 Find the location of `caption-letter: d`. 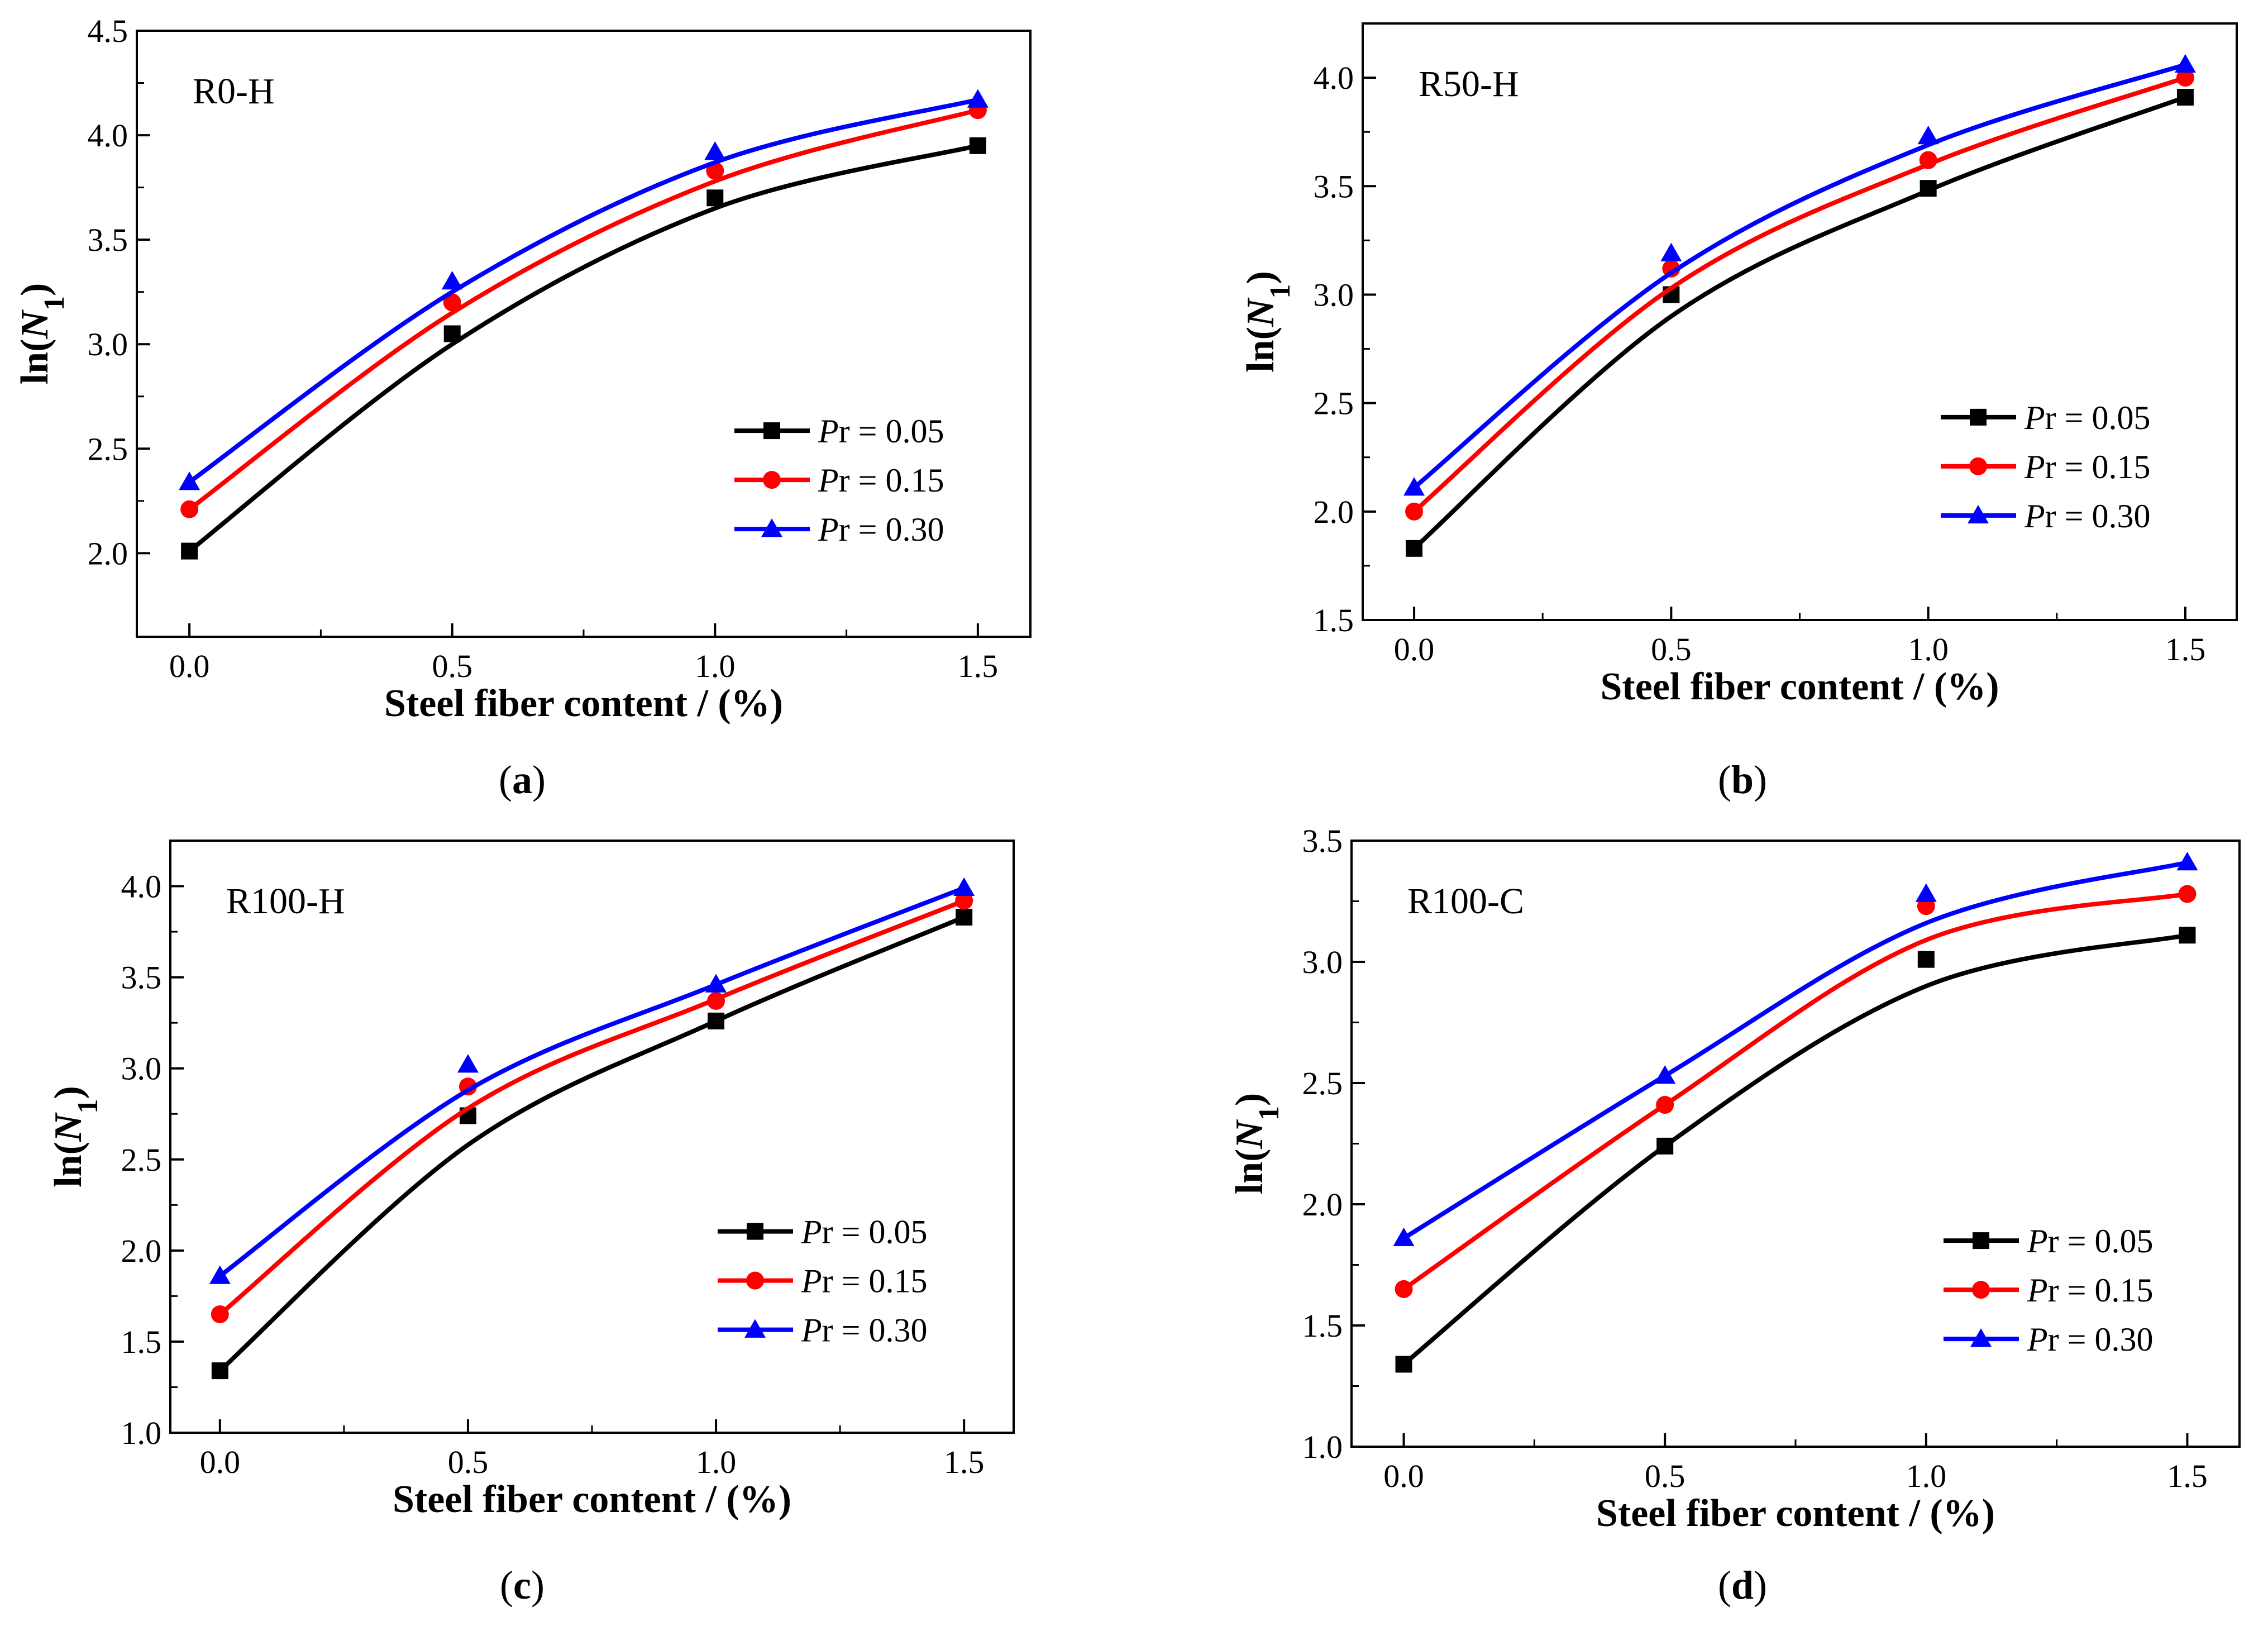

caption-letter: d is located at coordinates (1743, 1585).